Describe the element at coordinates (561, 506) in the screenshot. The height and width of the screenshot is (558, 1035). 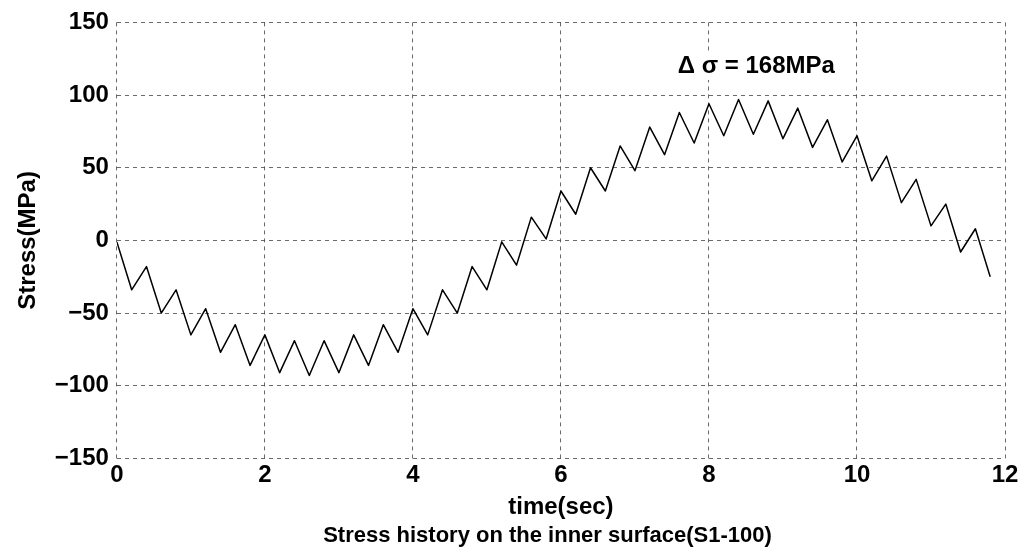
I see `x-axis-title: time(sec)` at that location.